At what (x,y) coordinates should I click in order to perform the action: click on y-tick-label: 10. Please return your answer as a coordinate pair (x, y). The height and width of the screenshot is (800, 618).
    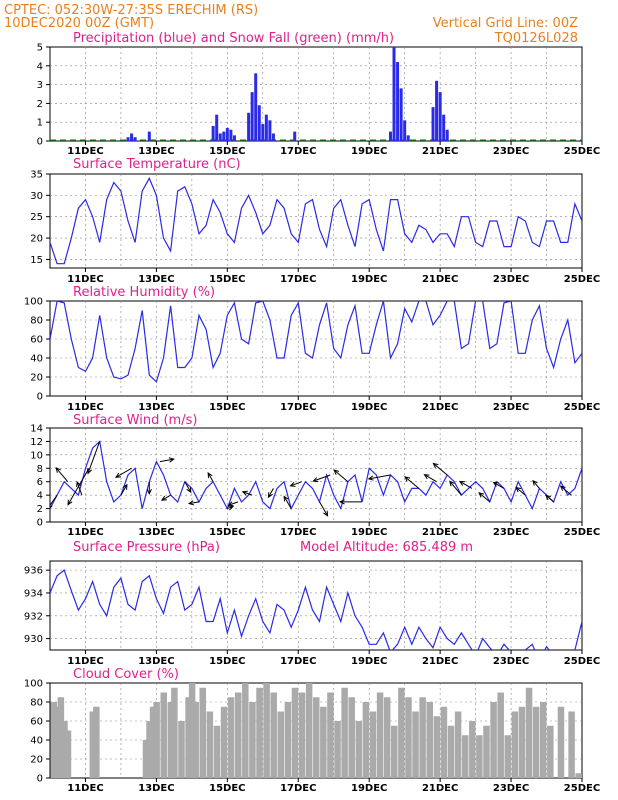
    Looking at the image, I should click on (36, 455).